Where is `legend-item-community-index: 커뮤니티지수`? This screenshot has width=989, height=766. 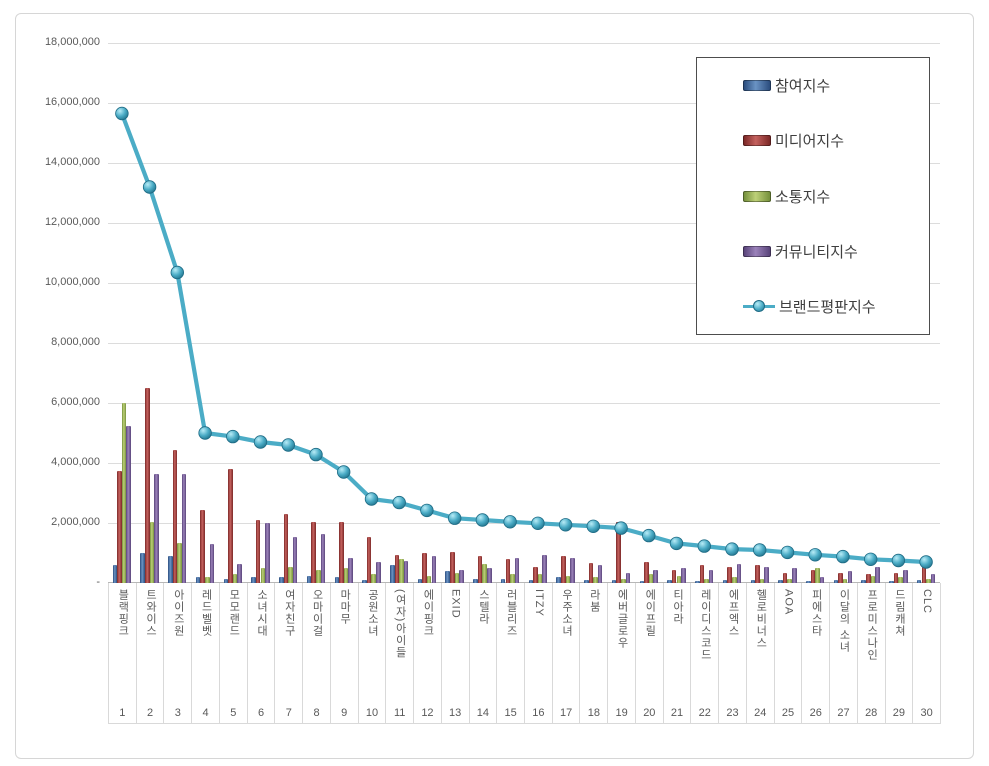
legend-item-community-index: 커뮤니티지수 is located at coordinates (813, 251).